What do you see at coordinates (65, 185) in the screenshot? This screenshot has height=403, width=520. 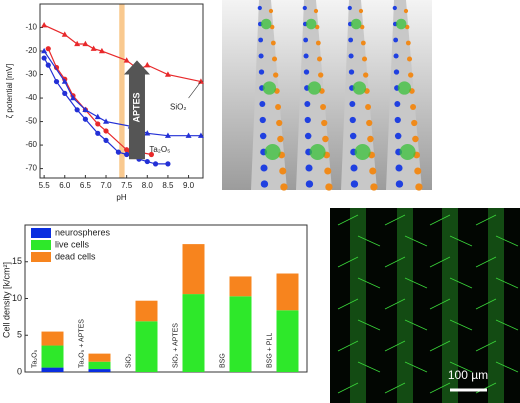 I see `x-tick-label: 6.0` at bounding box center [65, 185].